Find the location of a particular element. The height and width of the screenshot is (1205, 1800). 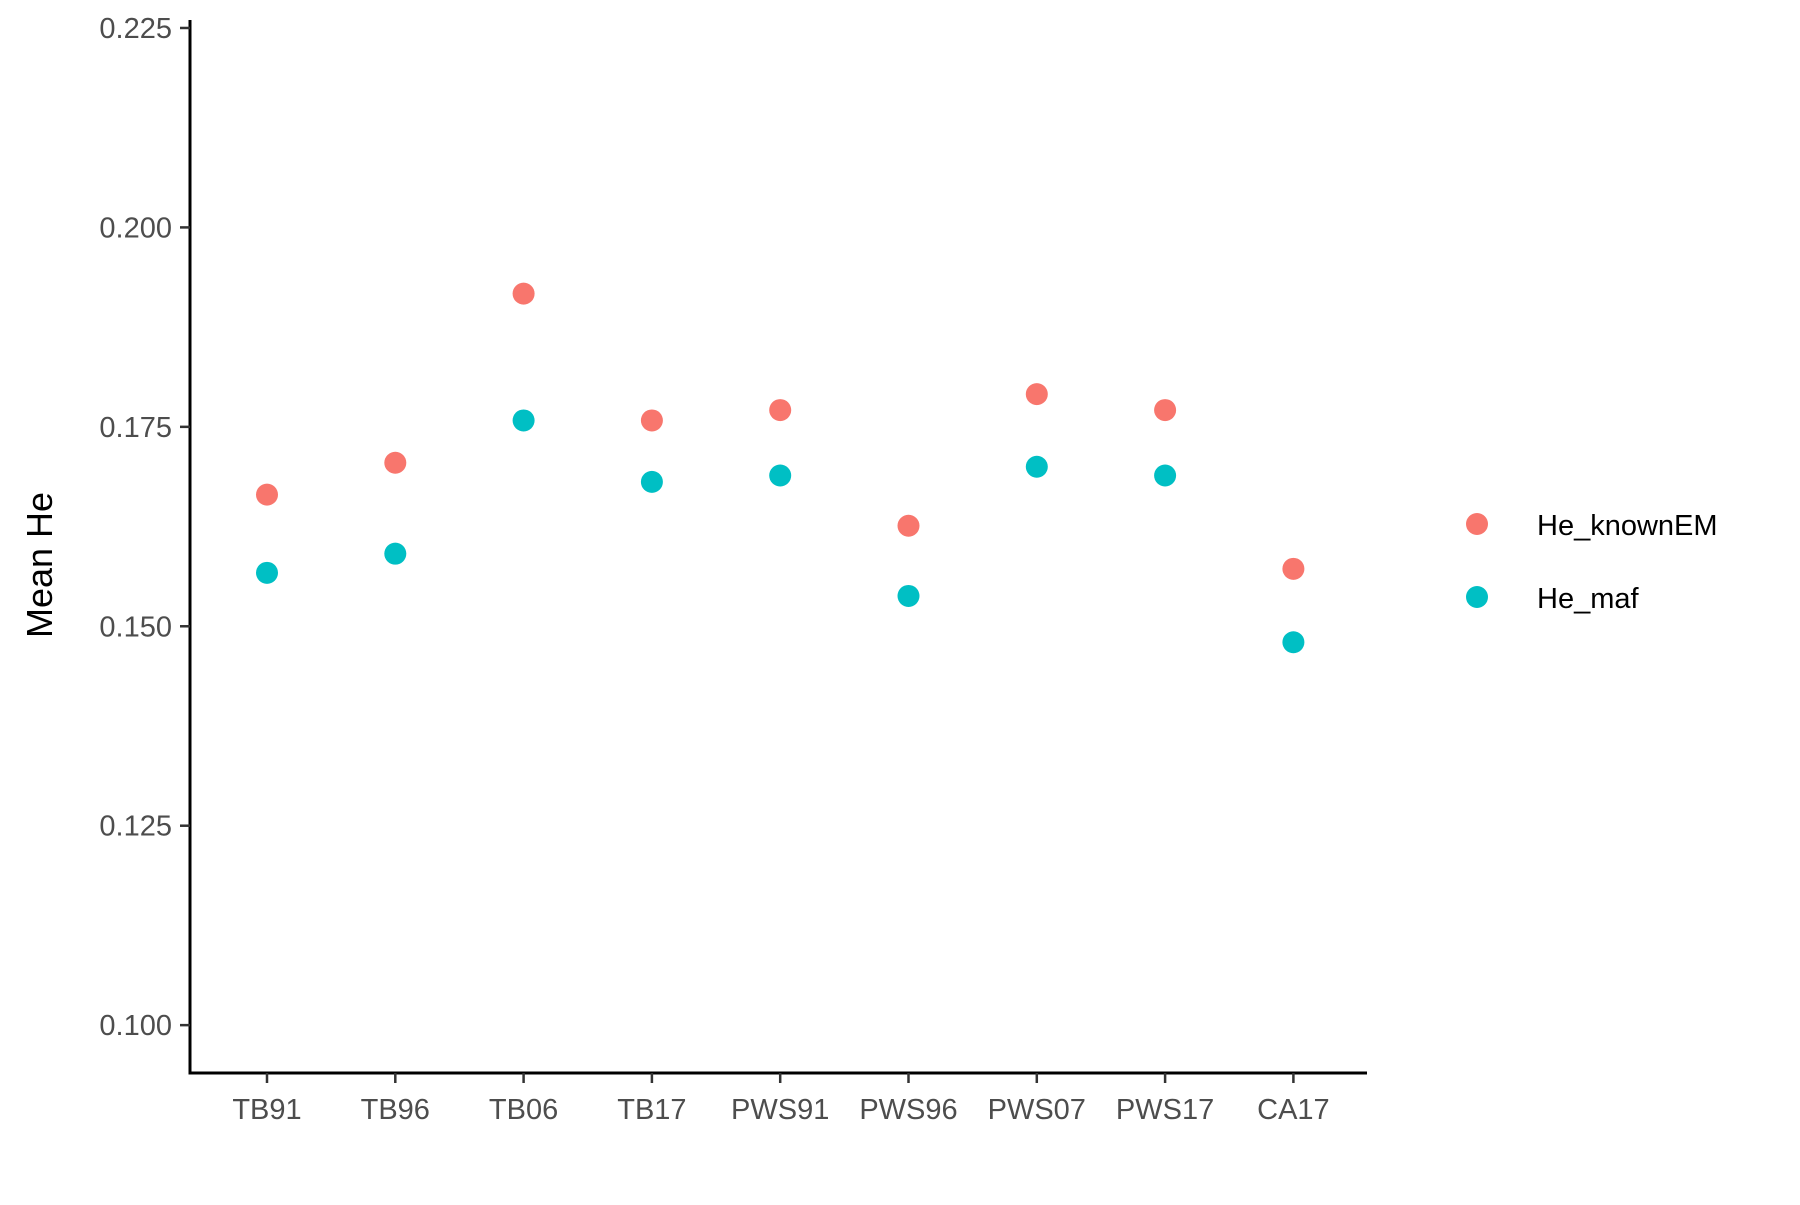

y-tick-label: 0.100 is located at coordinates (135, 1026).